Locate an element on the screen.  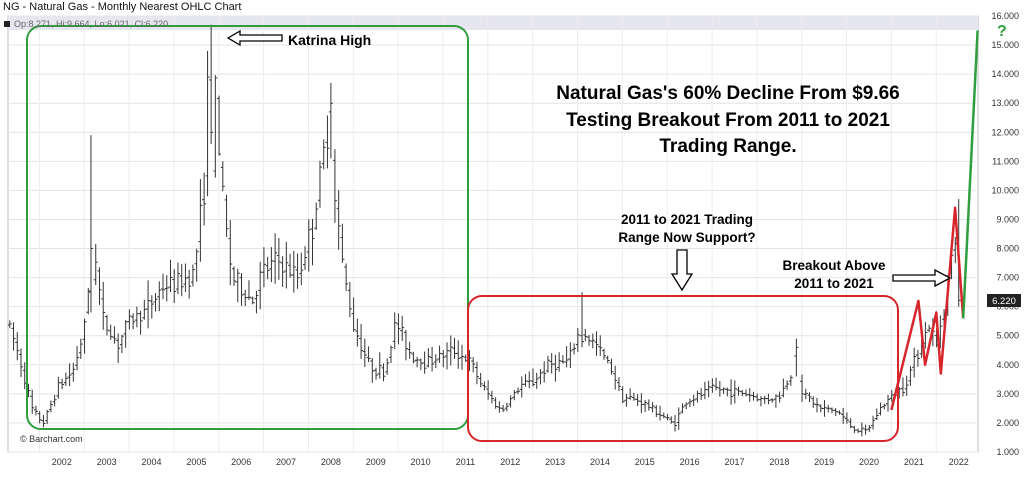
x-tick-label: 2015 is located at coordinates (645, 462).